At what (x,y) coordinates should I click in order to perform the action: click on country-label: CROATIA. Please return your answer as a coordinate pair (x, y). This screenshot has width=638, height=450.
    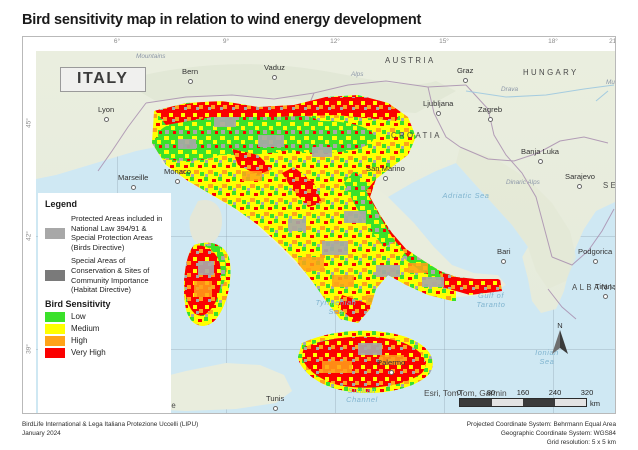
    Looking at the image, I should click on (416, 135).